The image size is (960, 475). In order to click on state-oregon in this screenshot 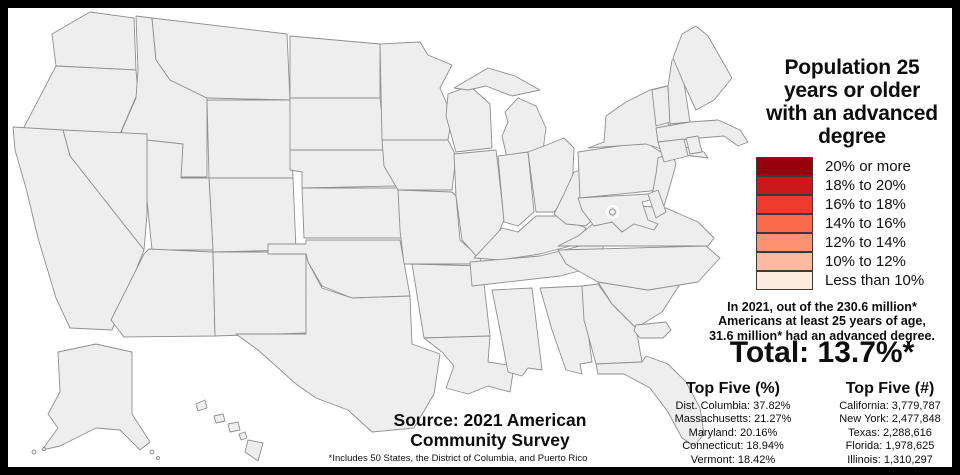, I will do `click(80, 100)`.